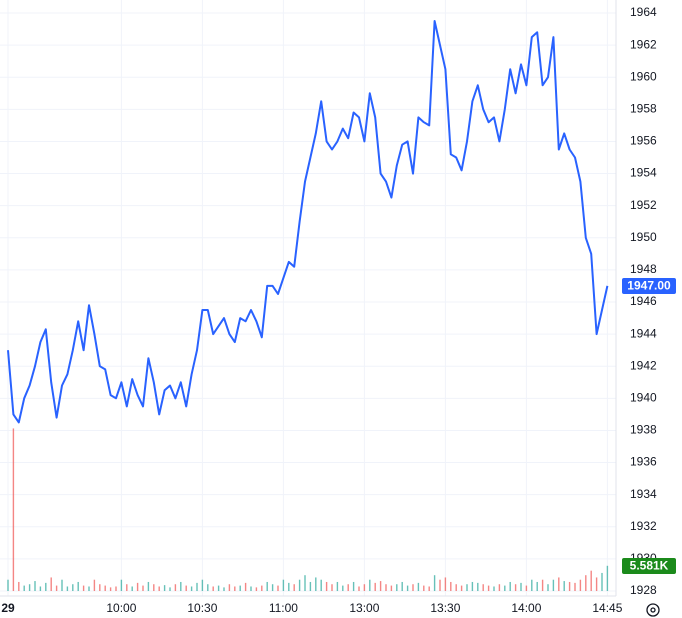 The width and height of the screenshot is (682, 618). What do you see at coordinates (643, 494) in the screenshot?
I see `y-tick-label: 1934` at bounding box center [643, 494].